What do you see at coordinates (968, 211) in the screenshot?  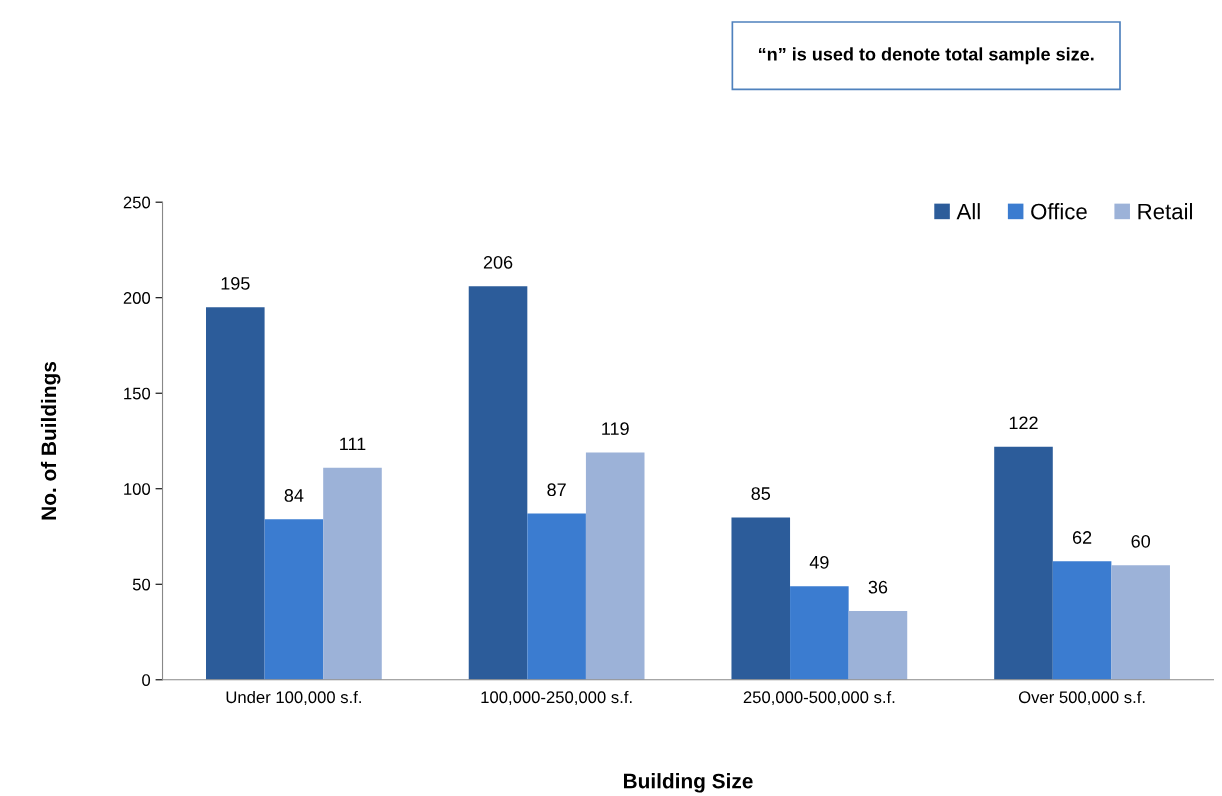 I see `legend-label: All` at bounding box center [968, 211].